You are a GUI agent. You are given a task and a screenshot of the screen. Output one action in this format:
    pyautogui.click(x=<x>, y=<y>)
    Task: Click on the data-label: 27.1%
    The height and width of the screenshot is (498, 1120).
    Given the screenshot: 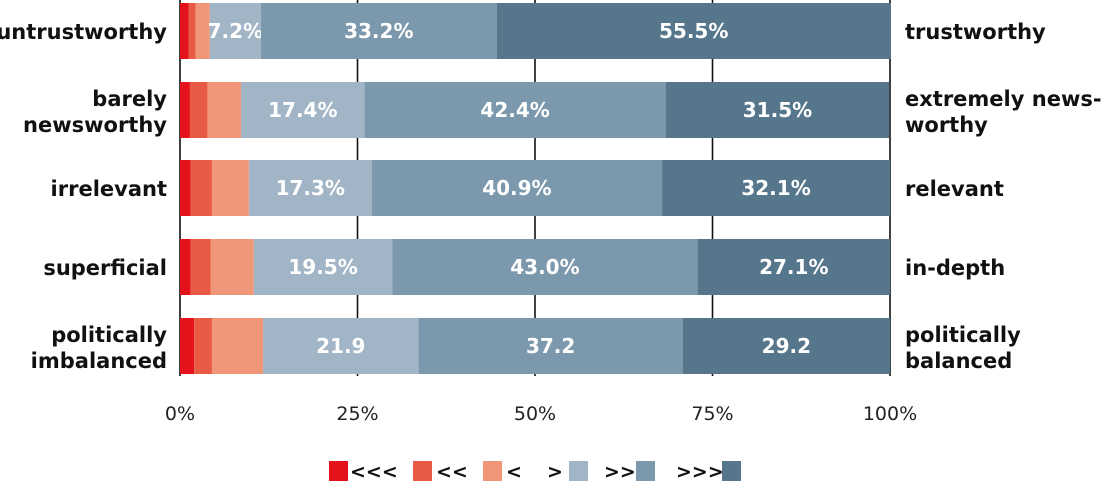 What is the action you would take?
    pyautogui.click(x=793, y=267)
    